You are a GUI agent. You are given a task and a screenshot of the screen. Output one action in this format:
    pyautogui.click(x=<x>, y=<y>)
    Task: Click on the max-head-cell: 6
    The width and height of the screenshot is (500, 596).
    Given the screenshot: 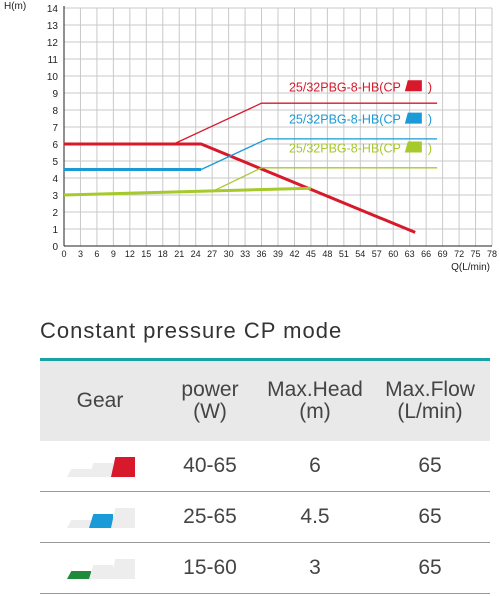 What is the action you would take?
    pyautogui.click(x=315, y=465)
    